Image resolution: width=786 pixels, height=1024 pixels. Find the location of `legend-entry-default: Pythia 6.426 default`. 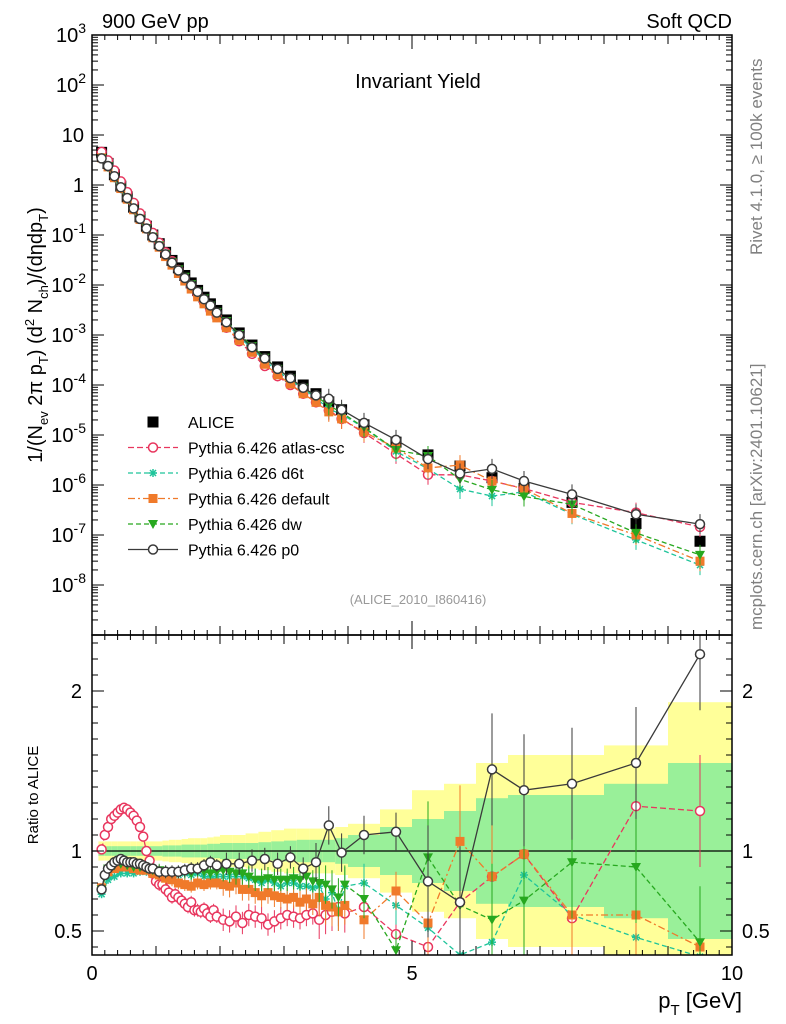

legend-entry-default: Pythia 6.426 default is located at coordinates (229, 500).